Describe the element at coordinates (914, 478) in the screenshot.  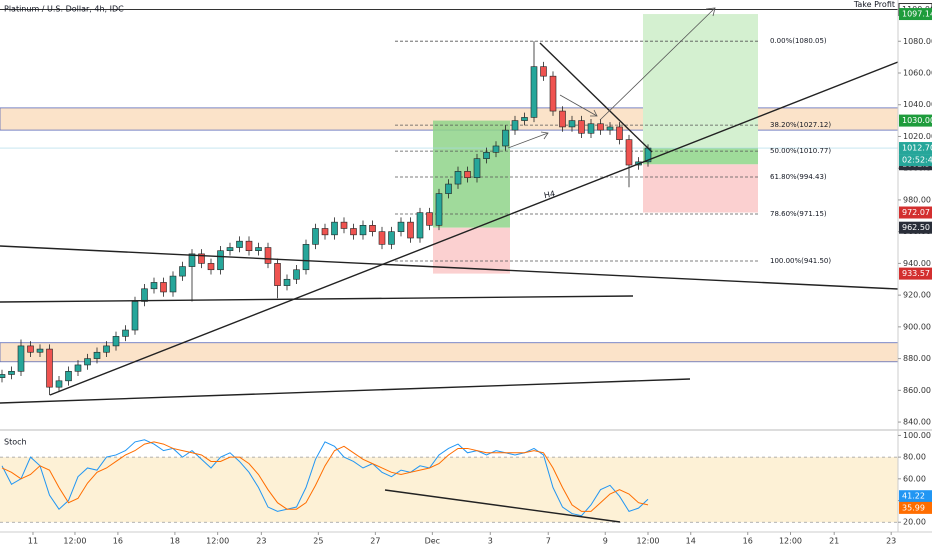
I see `stoch-tick-label: 60.00` at that location.